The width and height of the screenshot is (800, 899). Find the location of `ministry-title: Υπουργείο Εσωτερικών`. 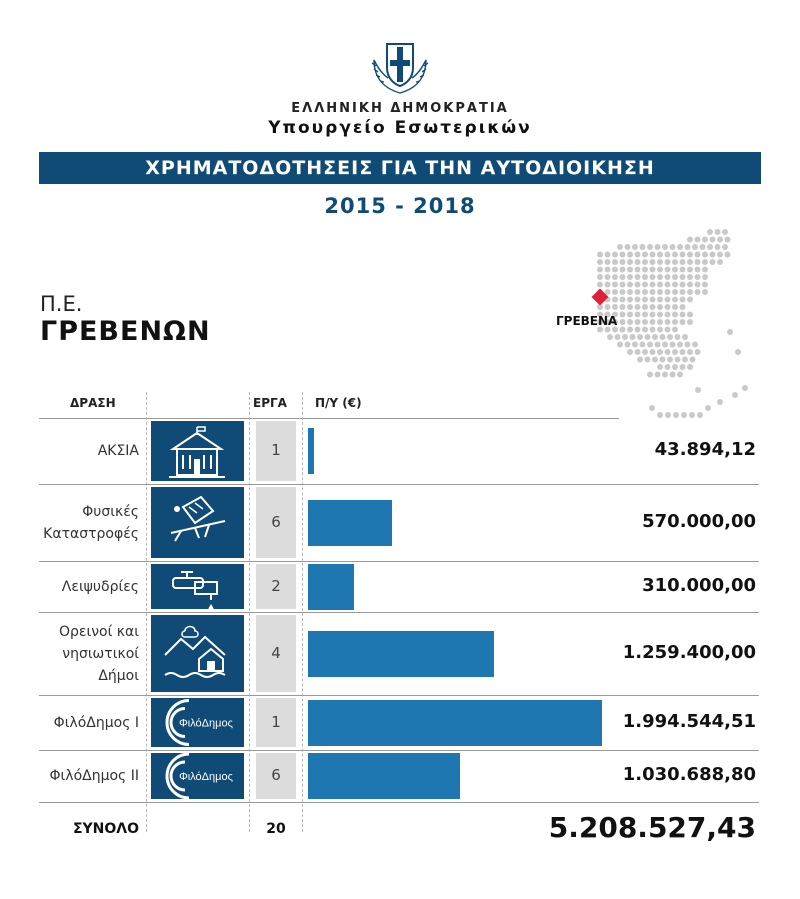

ministry-title: Υπουργείο Εσωτερικών is located at coordinates (400, 128).